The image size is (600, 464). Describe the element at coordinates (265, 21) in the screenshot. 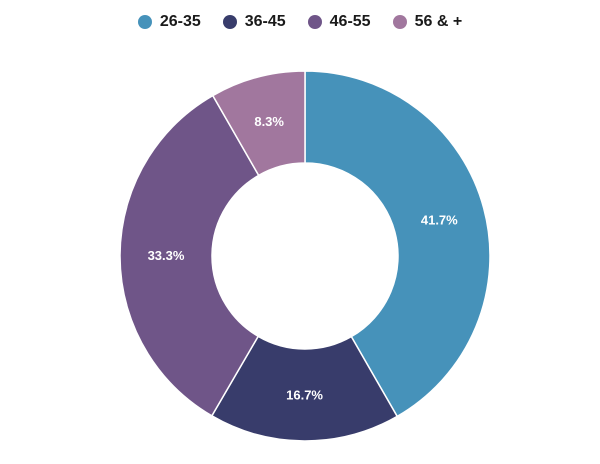

I see `legend-label: 36-45` at that location.